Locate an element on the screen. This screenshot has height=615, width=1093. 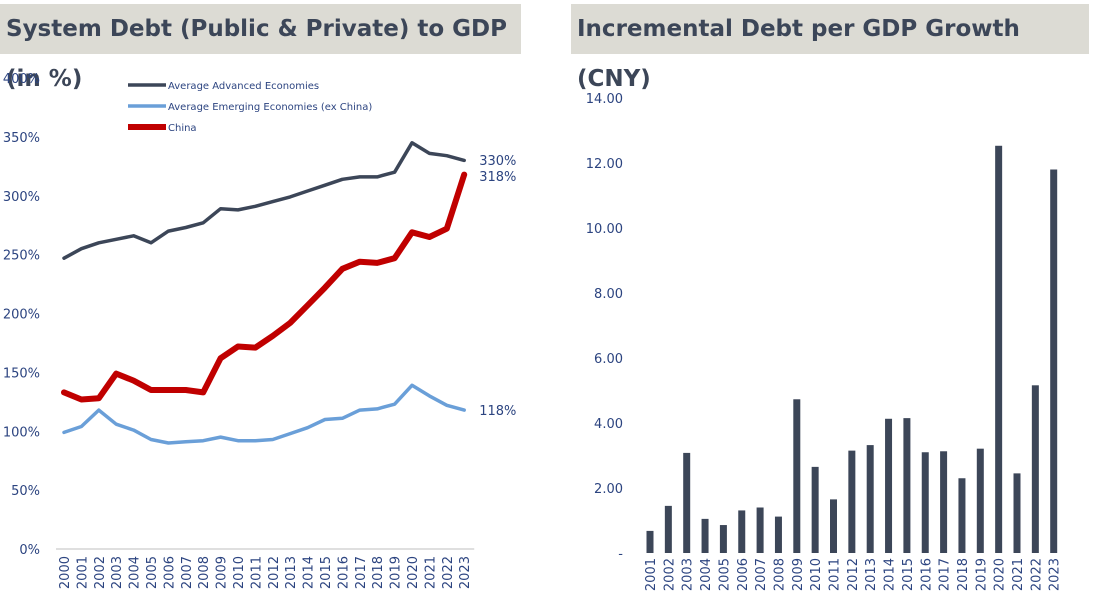
y-tick-label: - is located at coordinates (620, 554).